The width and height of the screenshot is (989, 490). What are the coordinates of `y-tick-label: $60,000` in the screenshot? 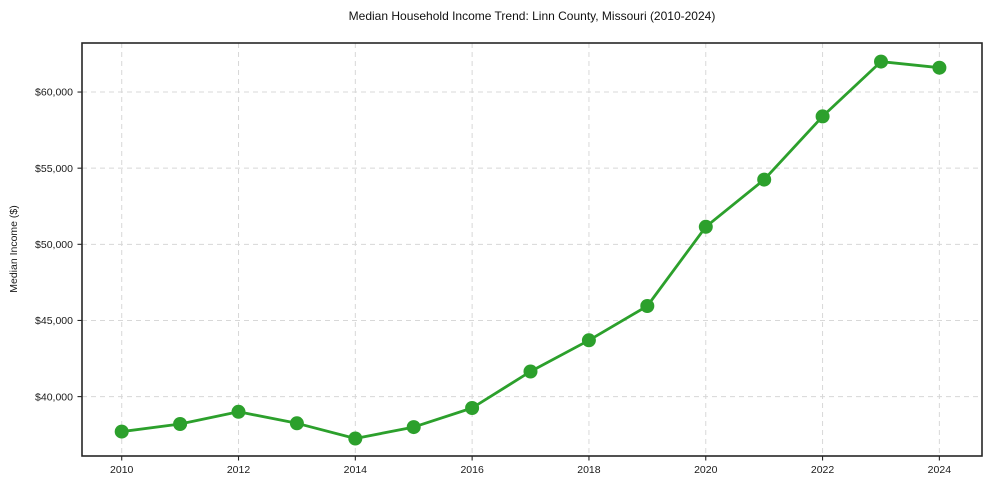 It's located at (54, 93).